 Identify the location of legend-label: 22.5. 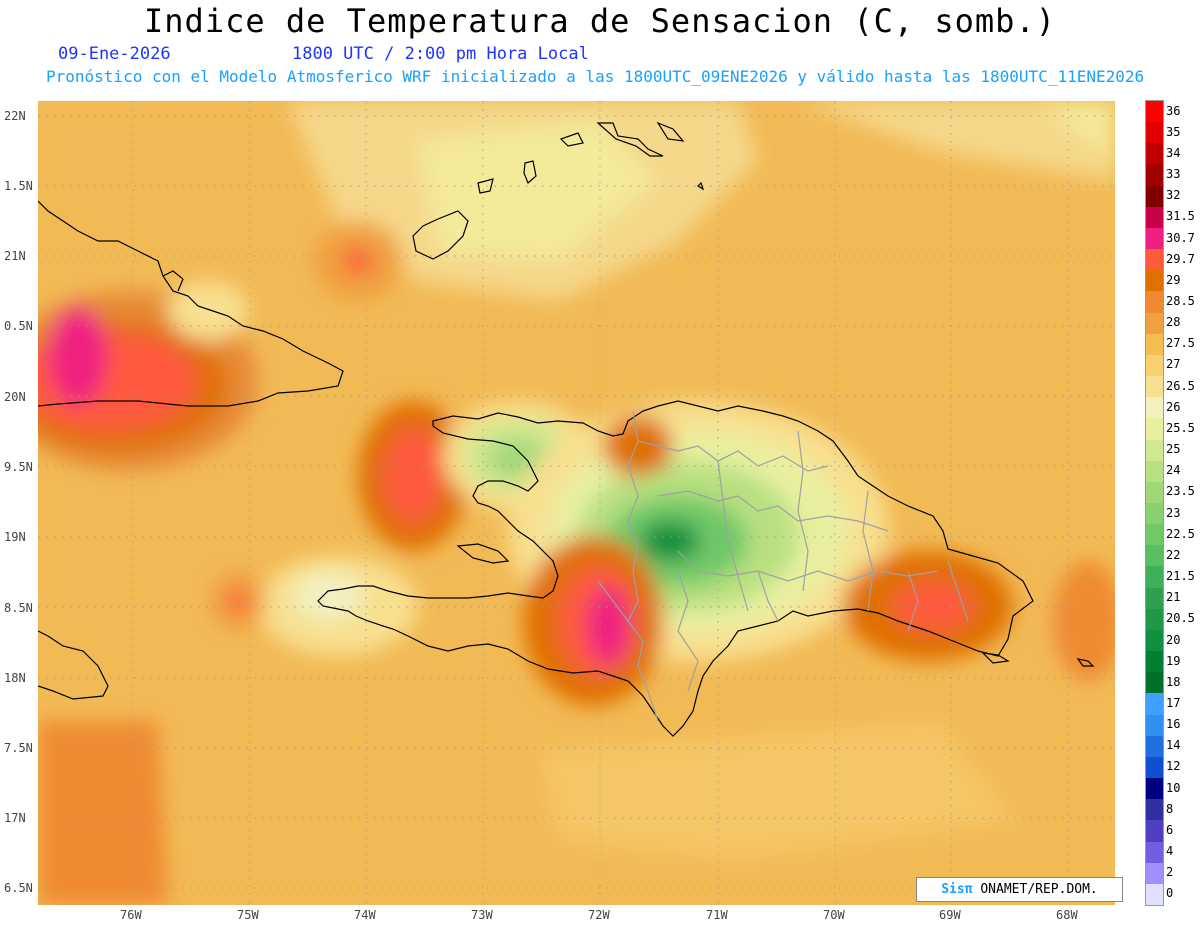
(1180, 533).